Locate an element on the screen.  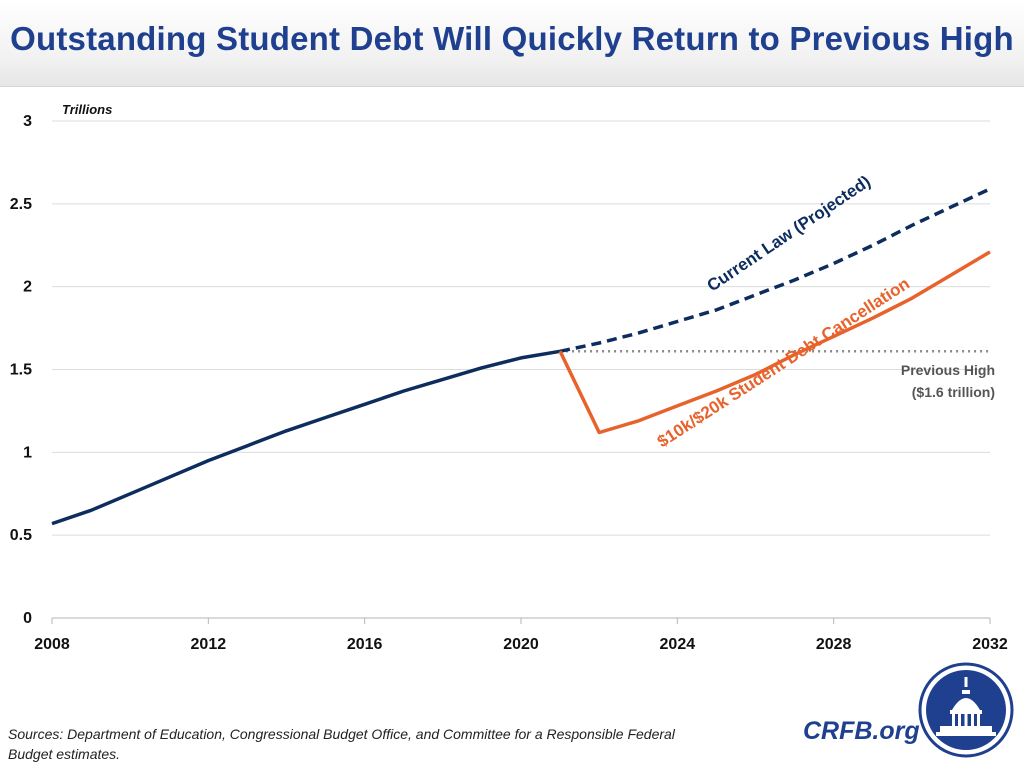
y-tick-label: 3 is located at coordinates (27, 121).